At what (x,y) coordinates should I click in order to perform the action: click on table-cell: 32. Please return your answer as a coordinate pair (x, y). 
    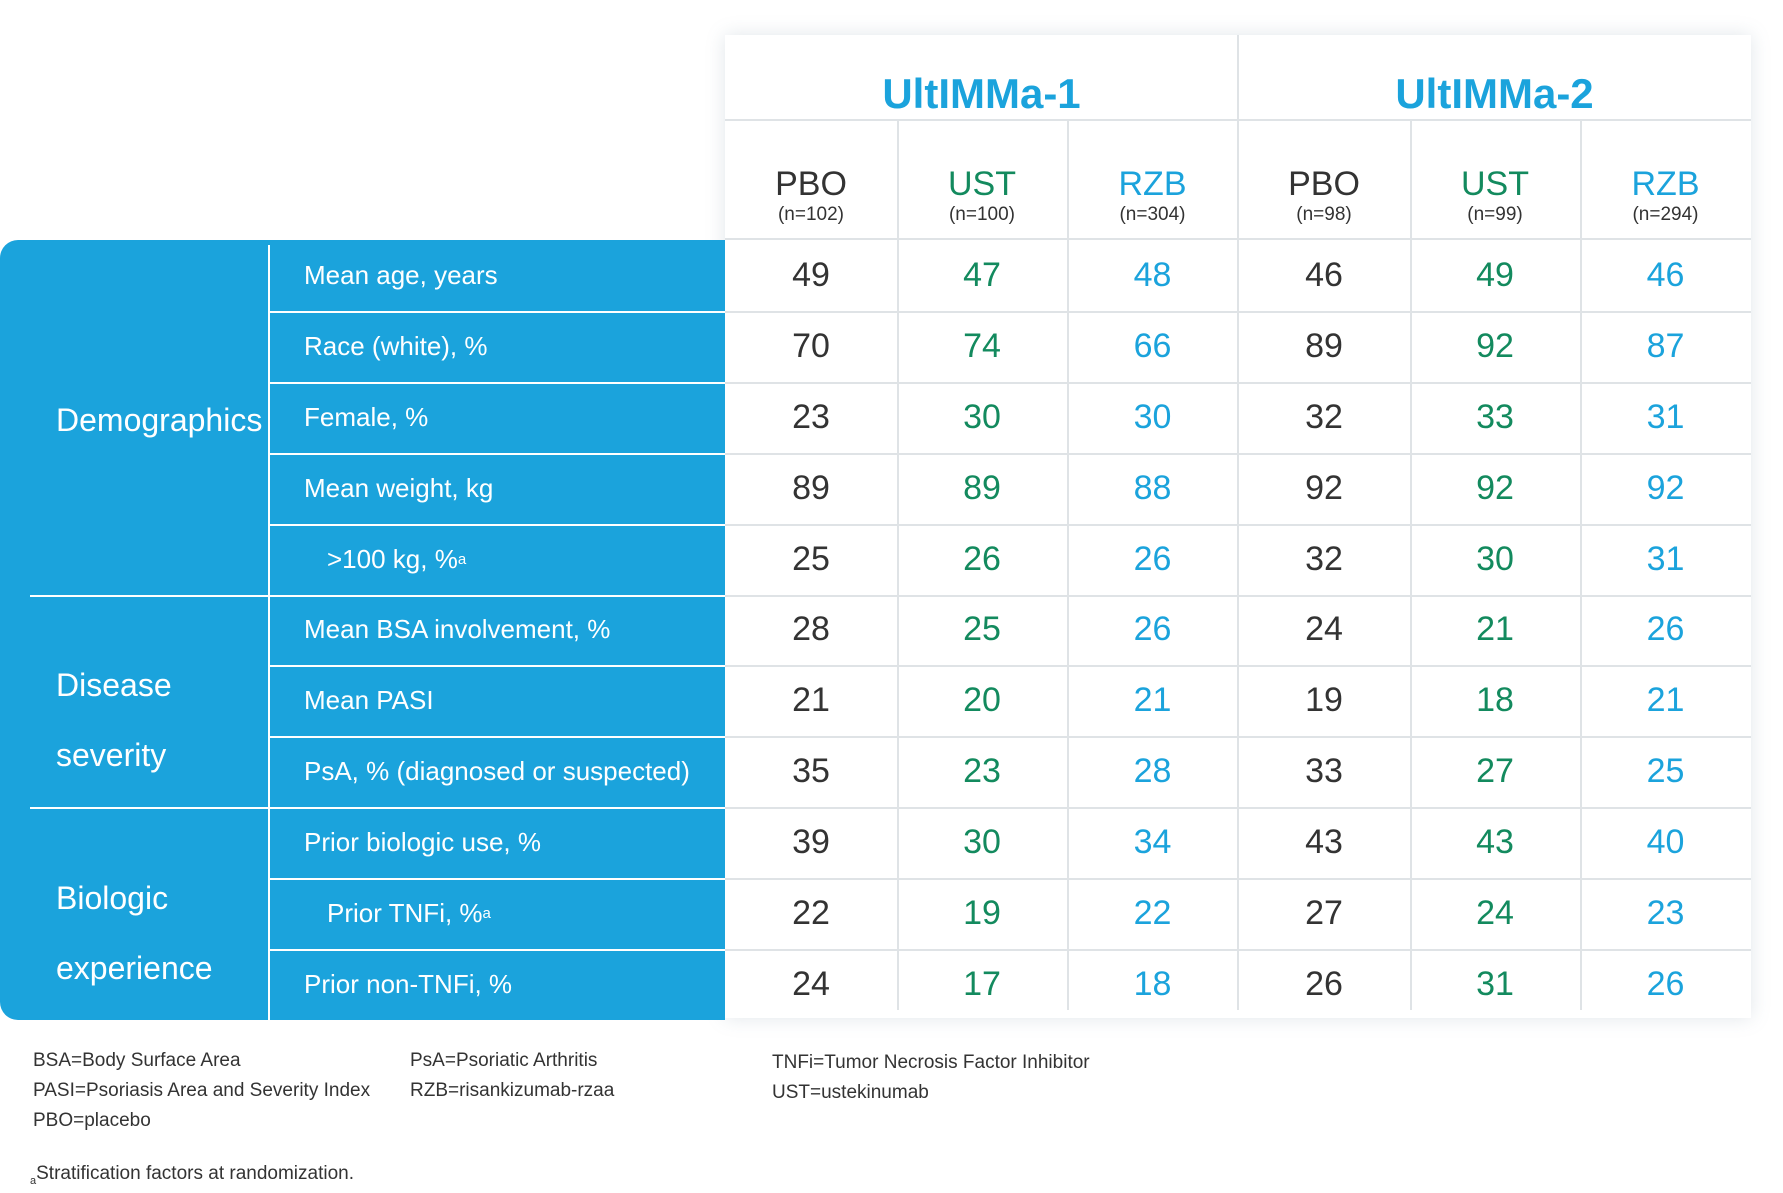
    Looking at the image, I should click on (1324, 558).